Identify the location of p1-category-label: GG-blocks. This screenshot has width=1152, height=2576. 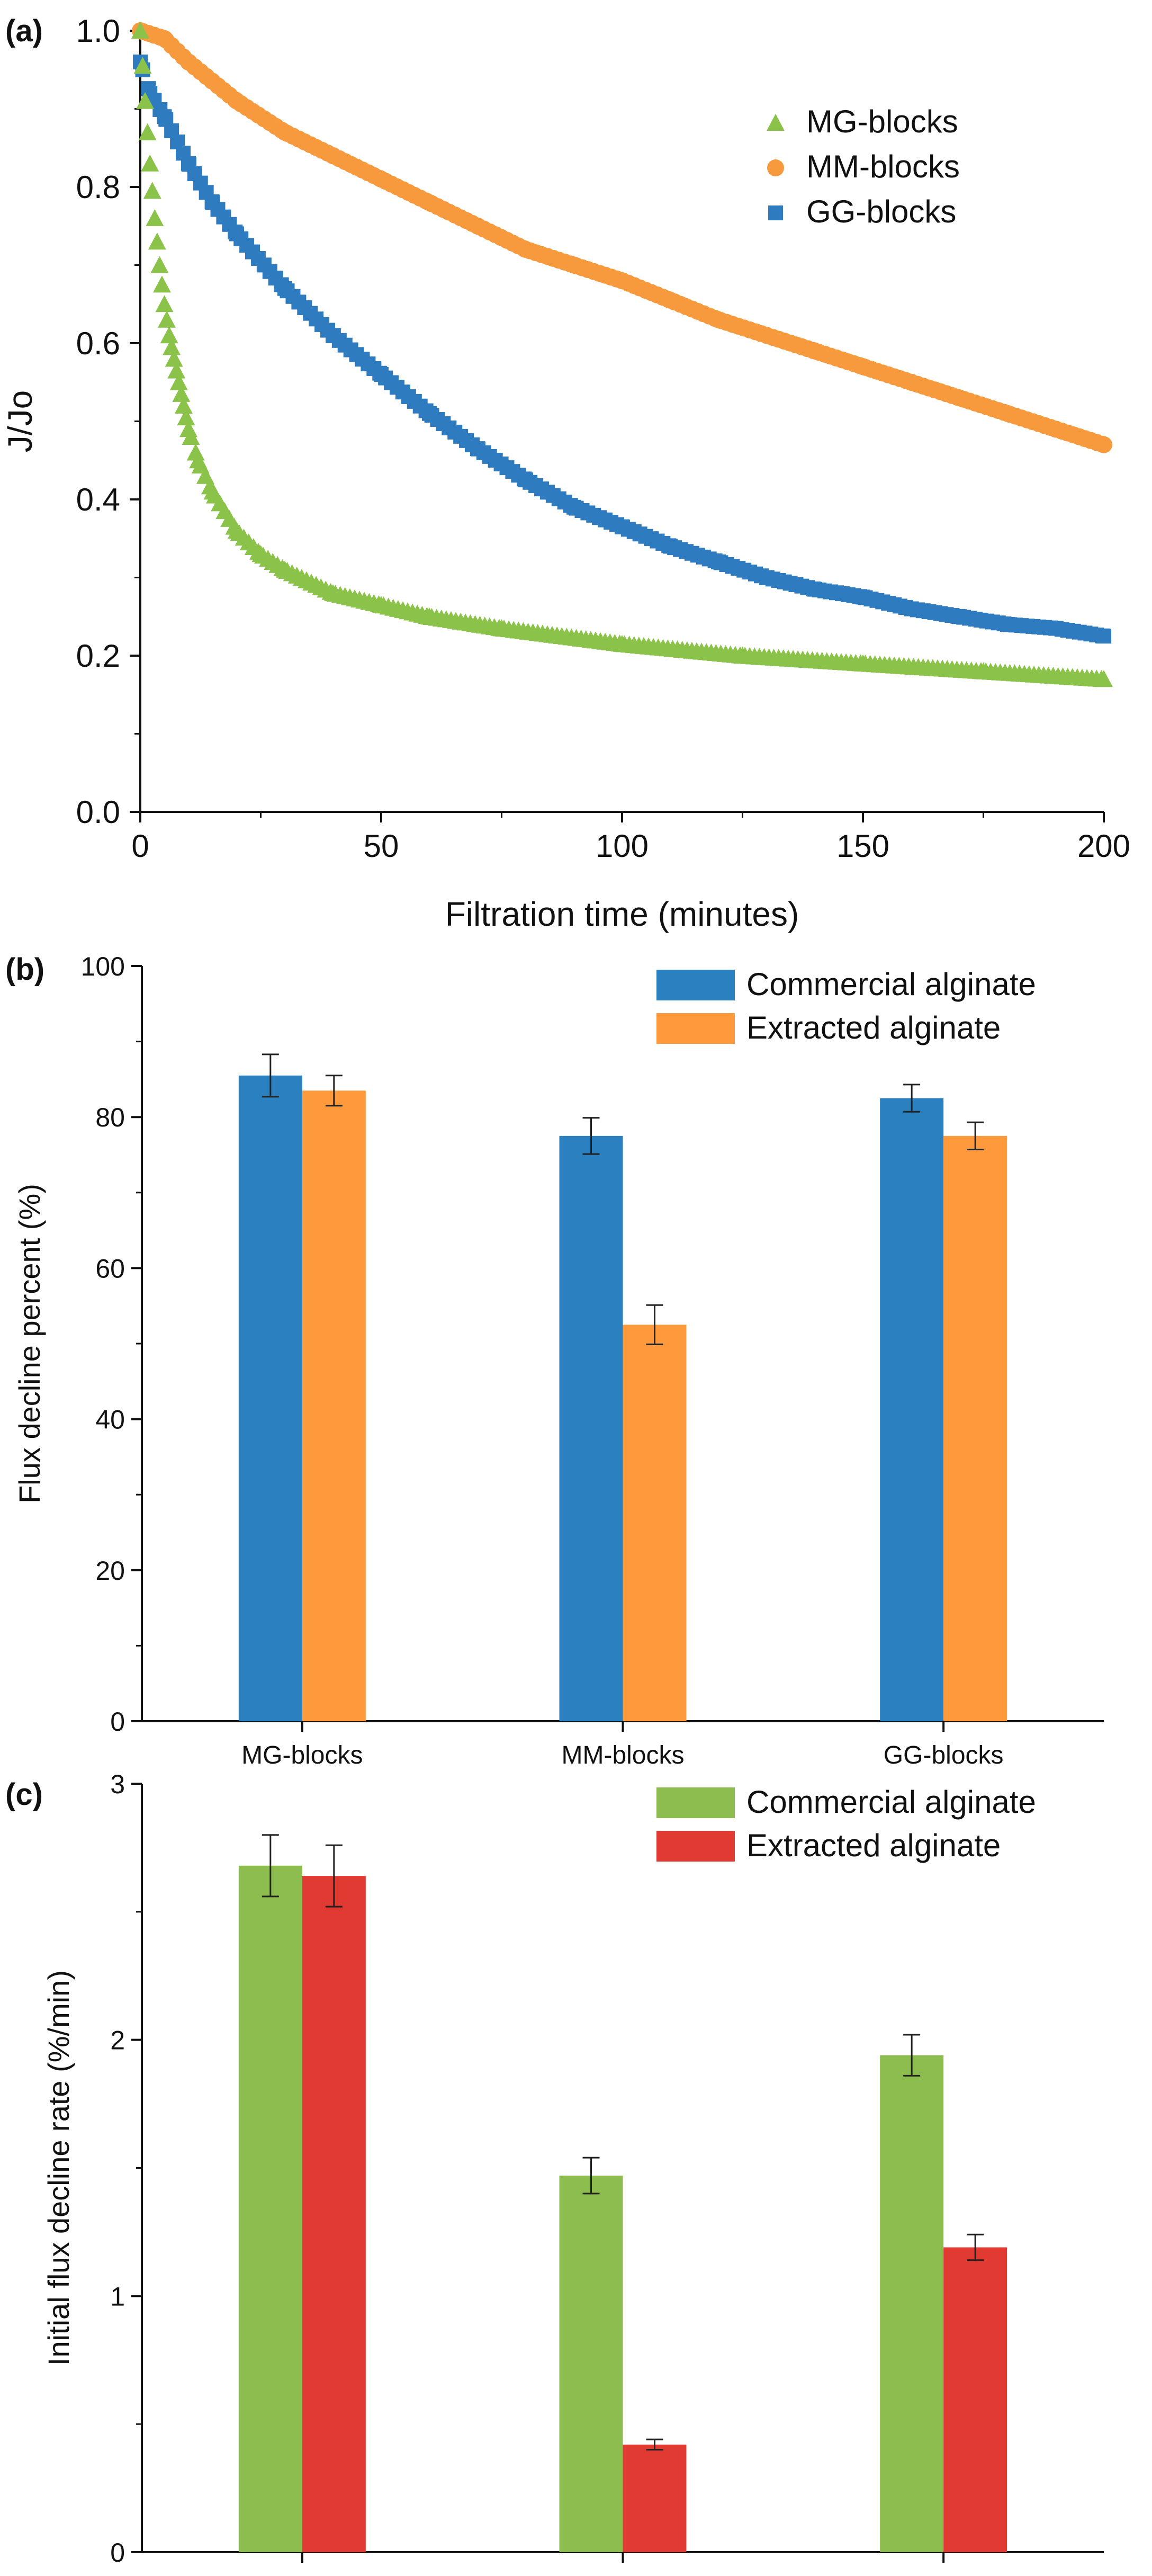
(944, 1755).